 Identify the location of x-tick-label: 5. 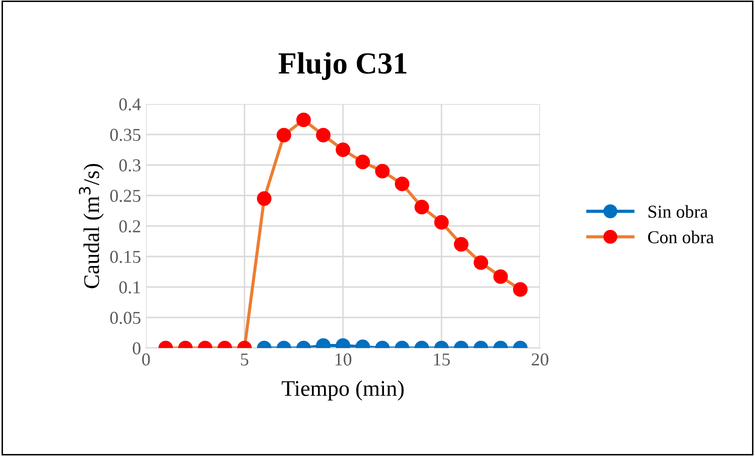
(244, 360).